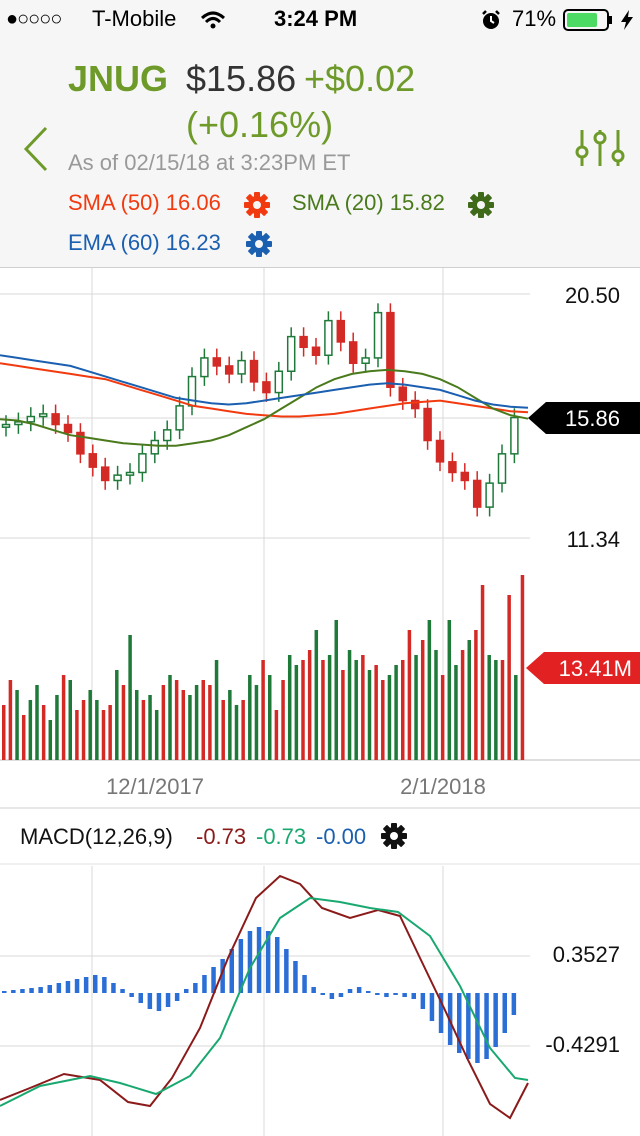 This screenshot has height=1136, width=640. I want to click on time-axis-tick: 2/1/2018, so click(443, 786).